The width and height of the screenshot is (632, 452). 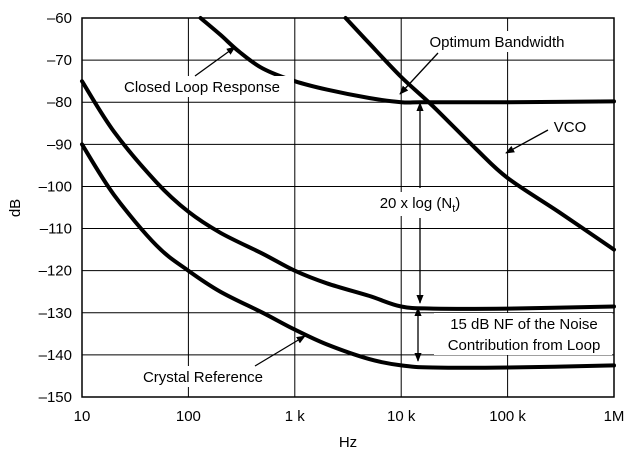 What do you see at coordinates (55, 186) in the screenshot?
I see `y-tick-label: –100` at bounding box center [55, 186].